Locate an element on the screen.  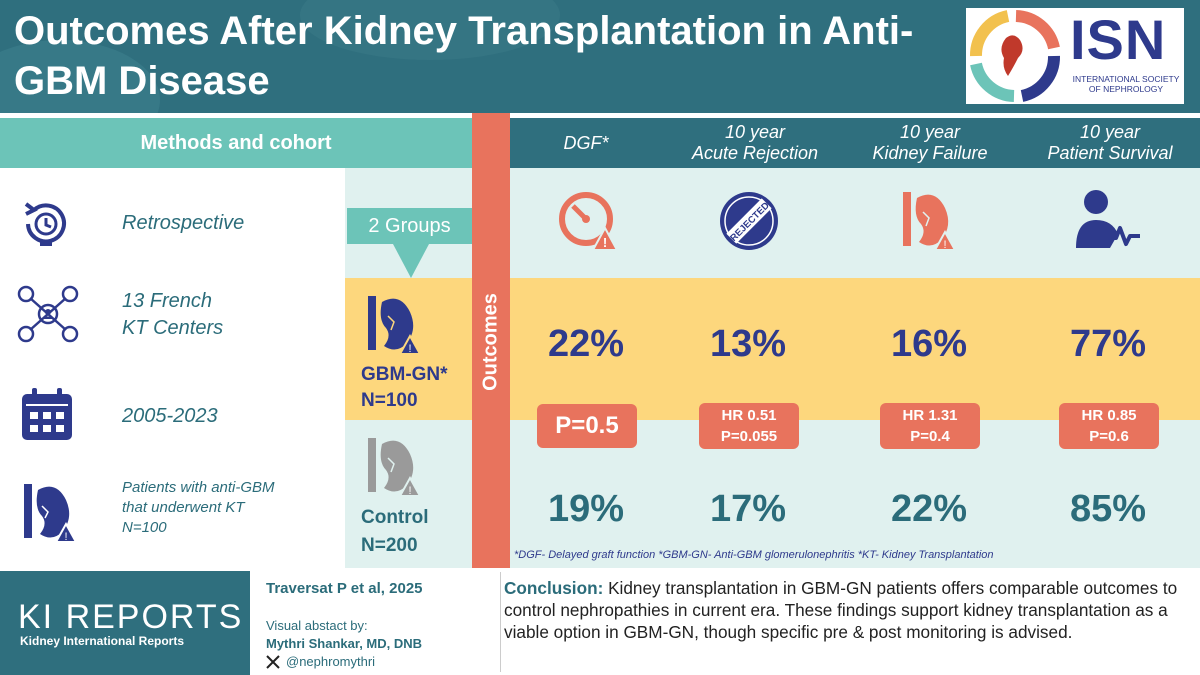
isn-logo is located at coordinates (1075, 56).